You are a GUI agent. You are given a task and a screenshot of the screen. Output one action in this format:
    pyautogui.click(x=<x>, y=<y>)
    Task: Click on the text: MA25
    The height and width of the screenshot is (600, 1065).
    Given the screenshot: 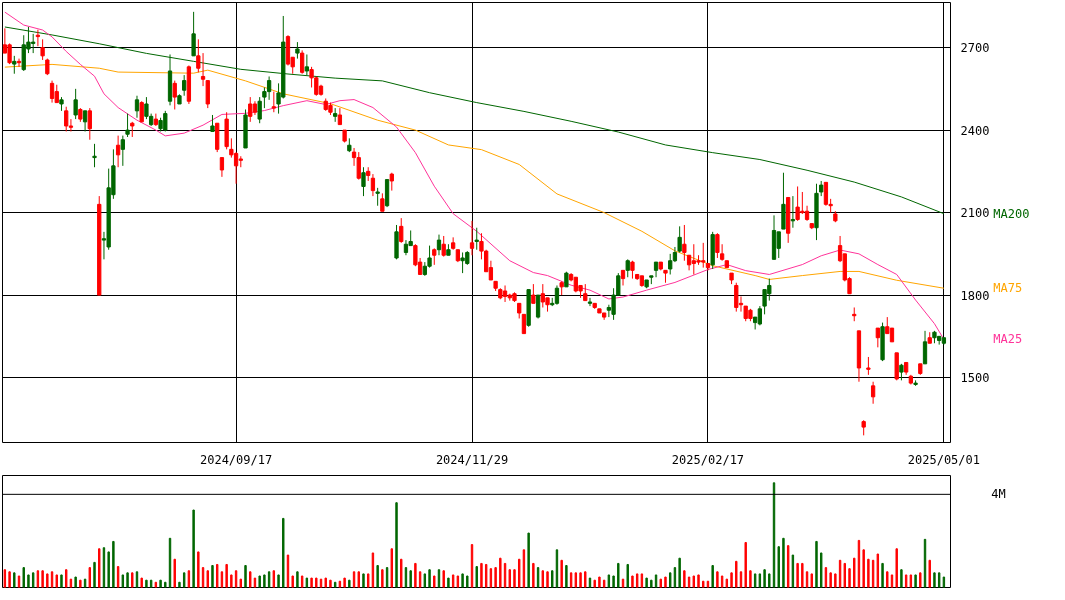 What is the action you would take?
    pyautogui.click(x=1008, y=339)
    